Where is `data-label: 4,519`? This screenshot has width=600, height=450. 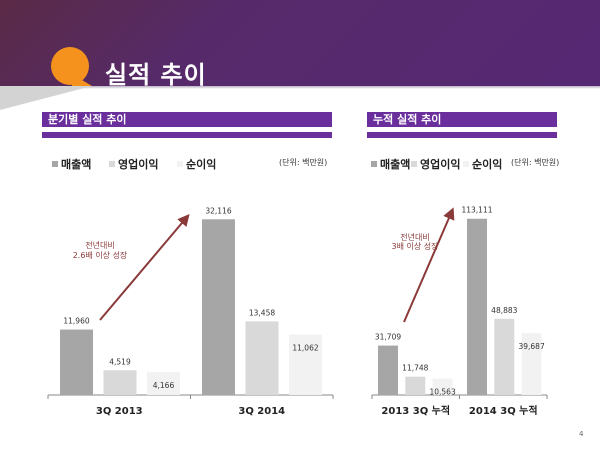 data-label: 4,519 is located at coordinates (120, 361).